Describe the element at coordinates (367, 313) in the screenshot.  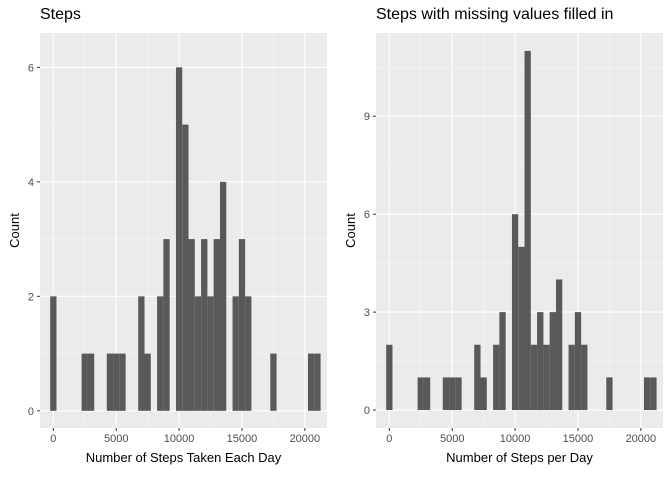
I see `y-tick-label: 3` at that location.